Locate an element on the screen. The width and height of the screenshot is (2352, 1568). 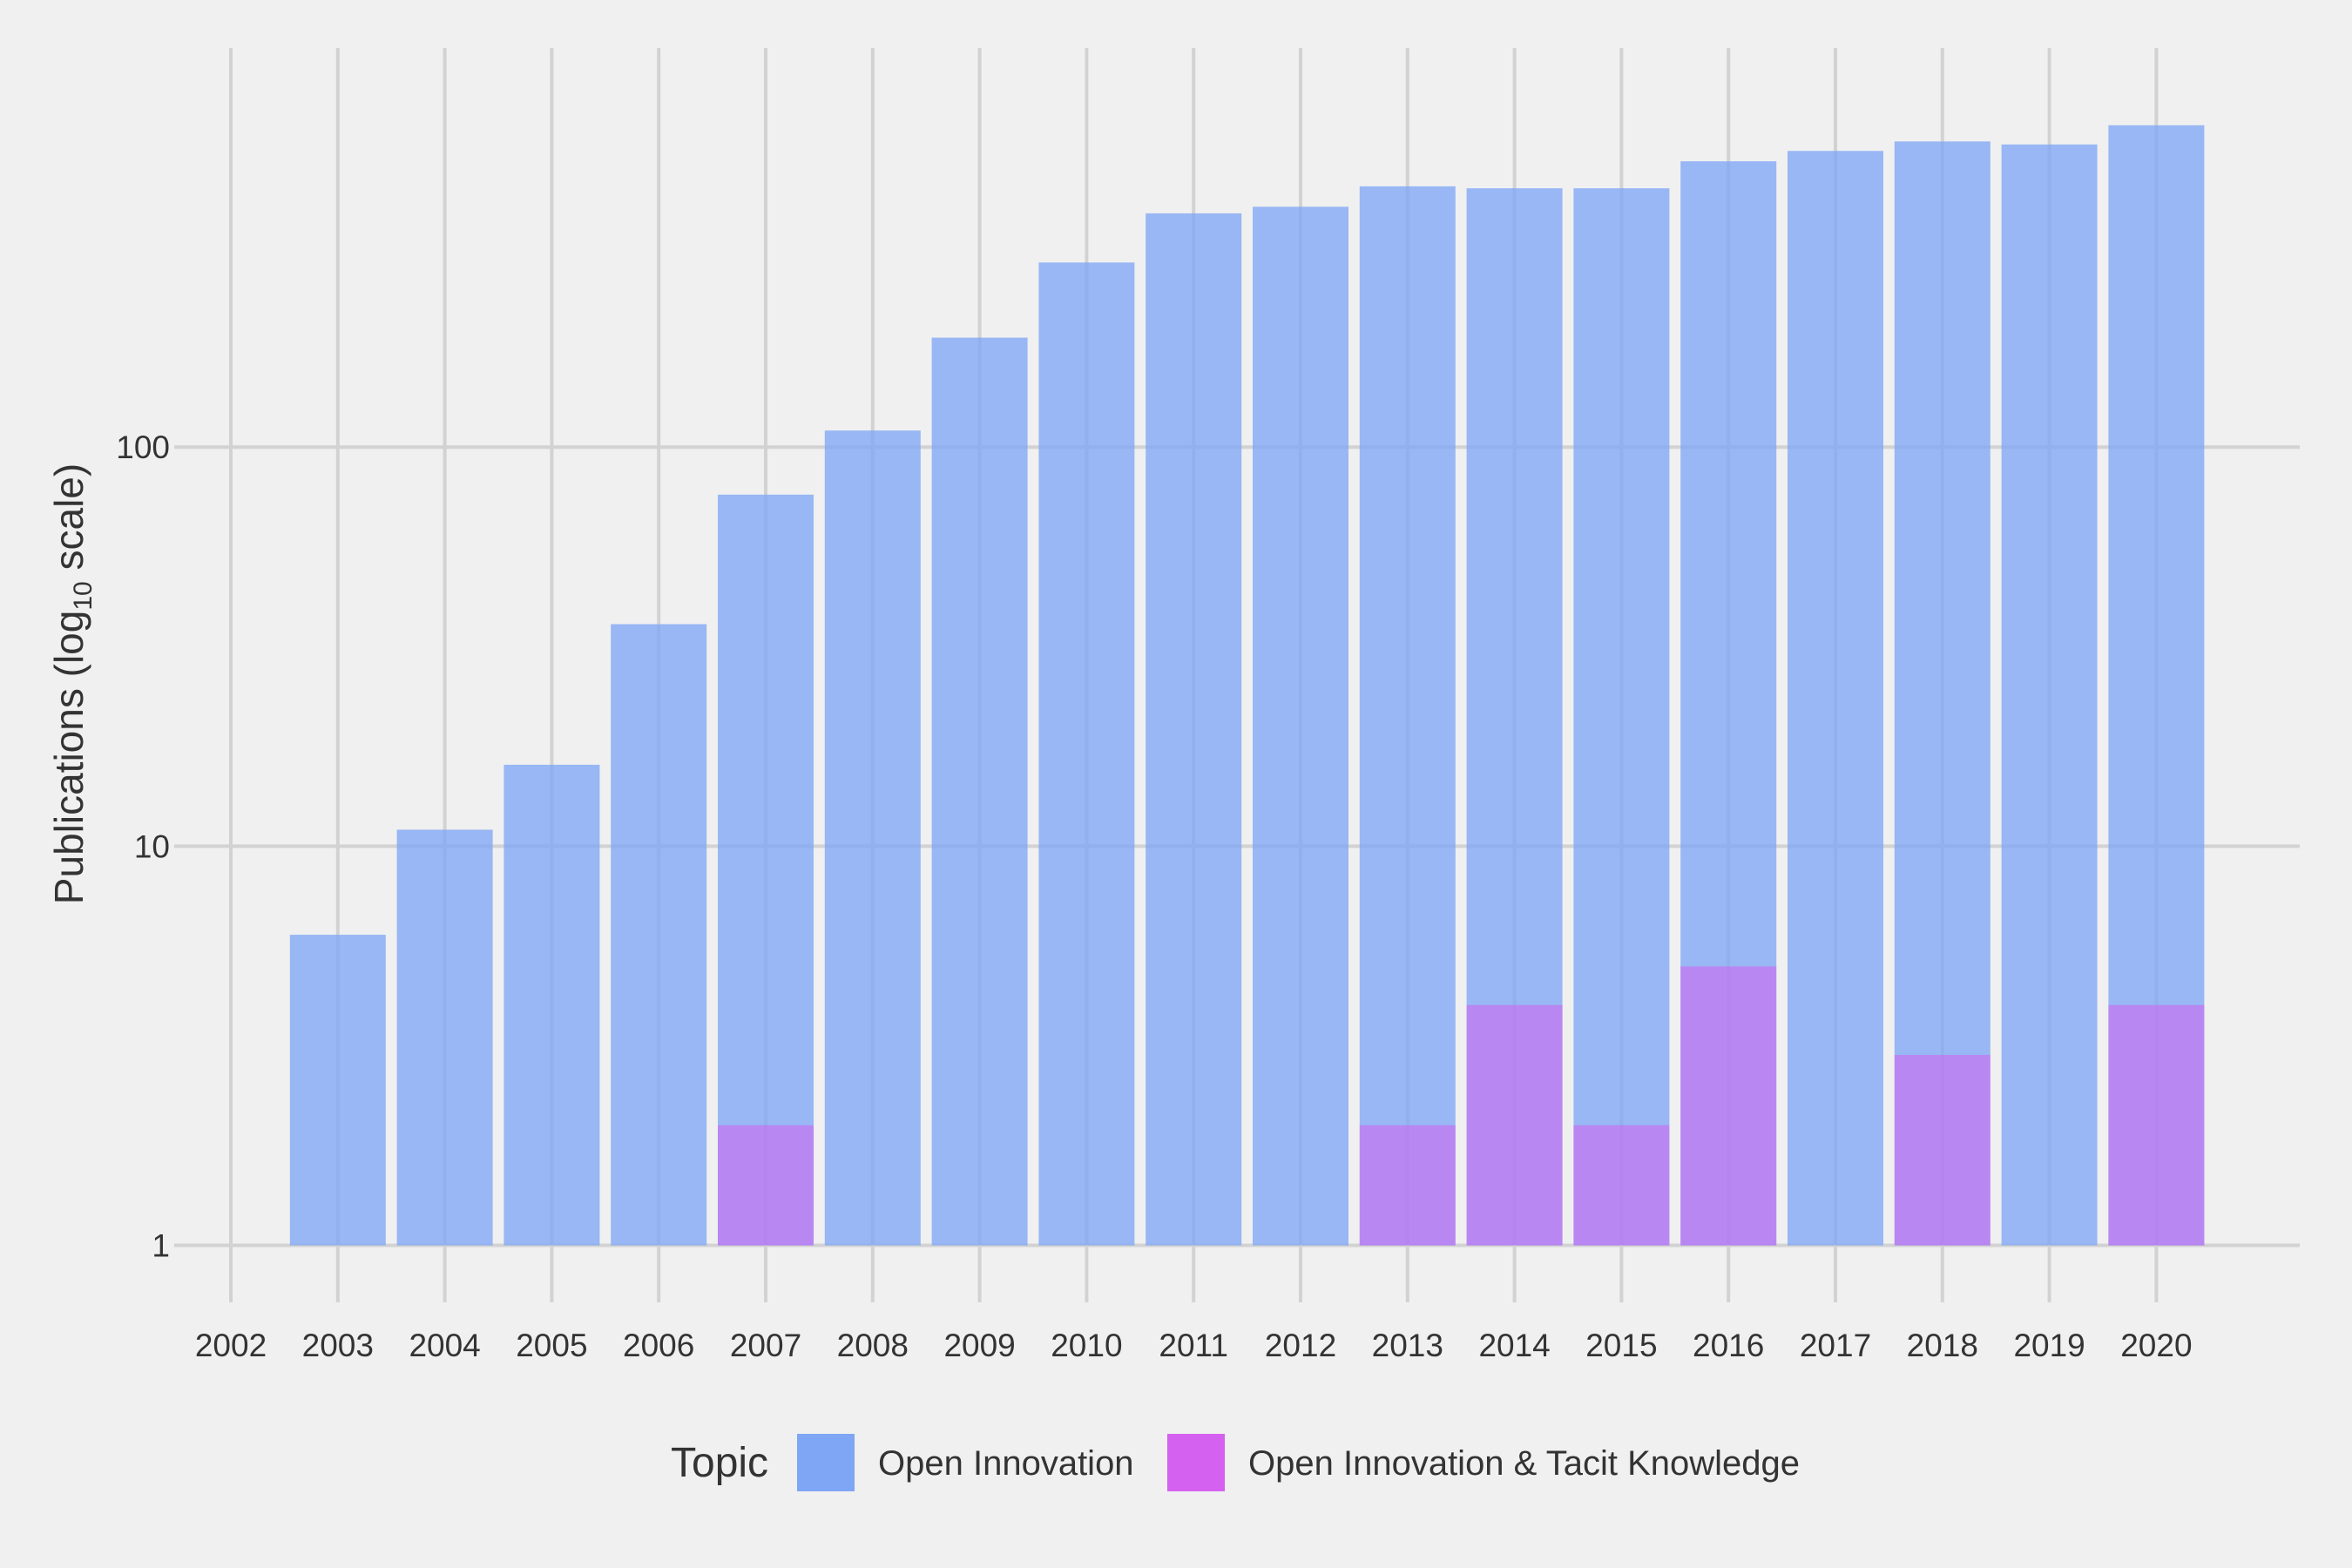
bar-open-innovation-tacit-knowledge-2020 is located at coordinates (2156, 1125).